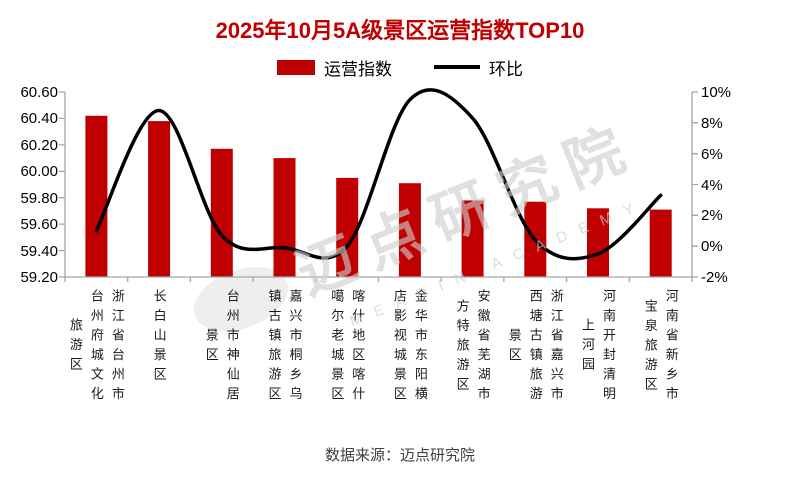 This screenshot has height=485, width=800. I want to click on right-axis-tick-label: -2%, so click(714, 277).